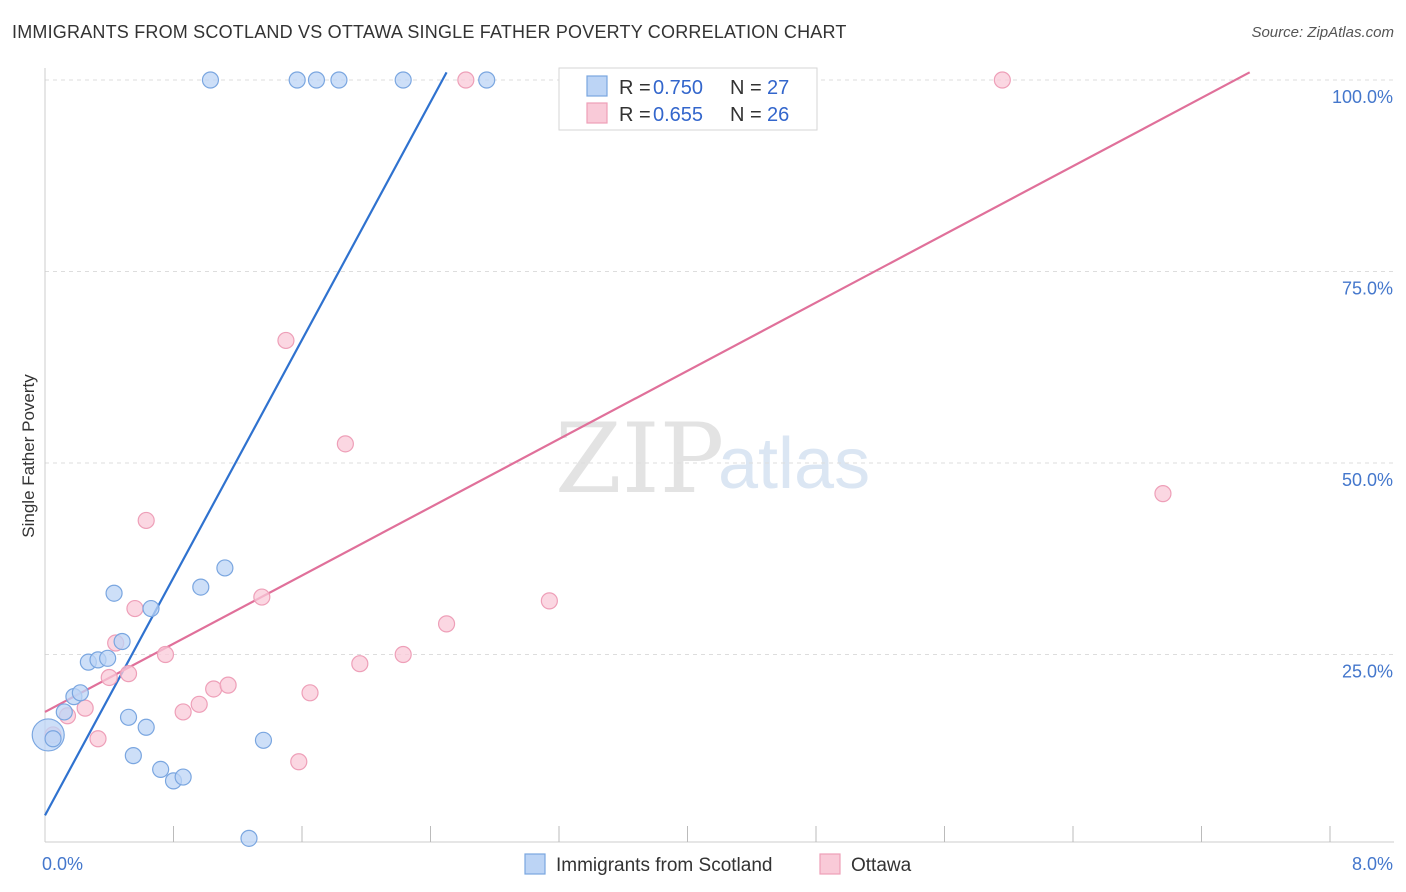 This screenshot has width=1406, height=892. I want to click on legend-n-value-pink: 26, so click(778, 115).